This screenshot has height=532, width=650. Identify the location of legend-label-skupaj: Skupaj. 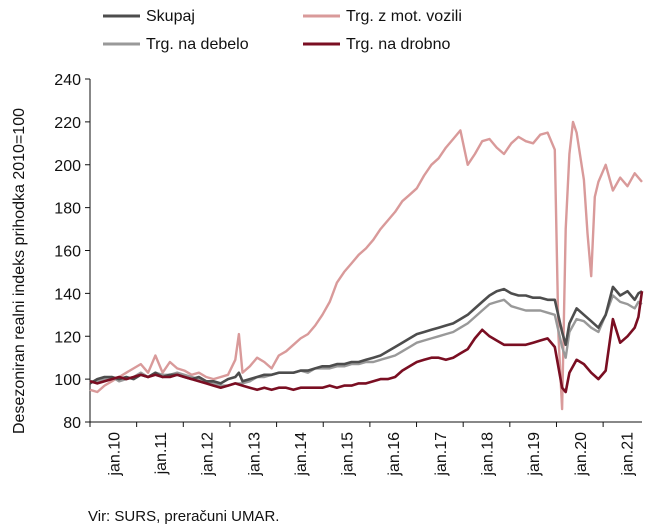
(170, 16).